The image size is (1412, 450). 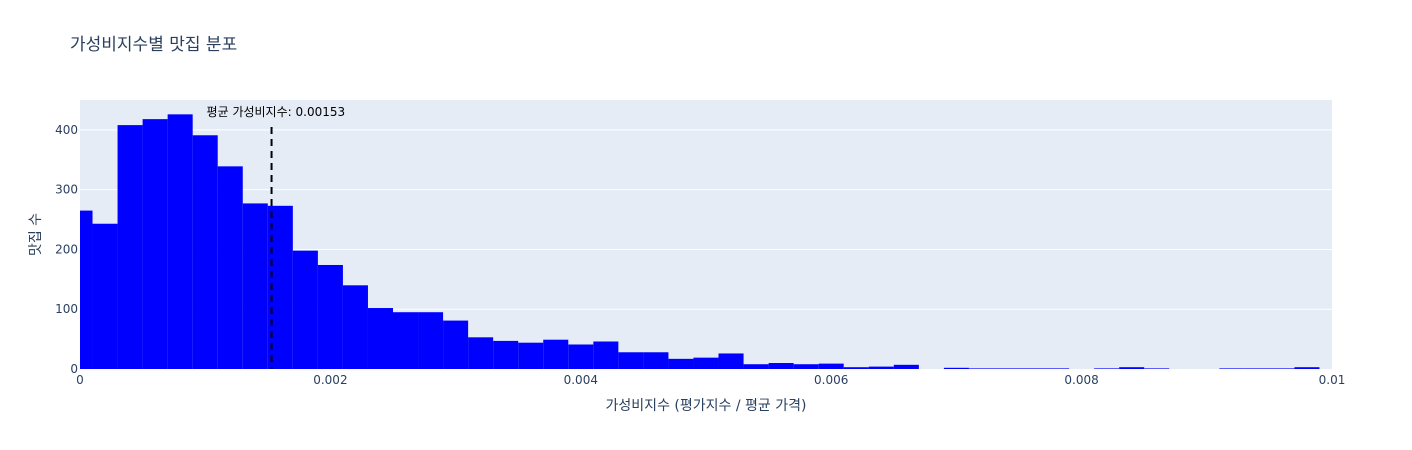 I want to click on x-tick-label: 0.002, so click(x=330, y=380).